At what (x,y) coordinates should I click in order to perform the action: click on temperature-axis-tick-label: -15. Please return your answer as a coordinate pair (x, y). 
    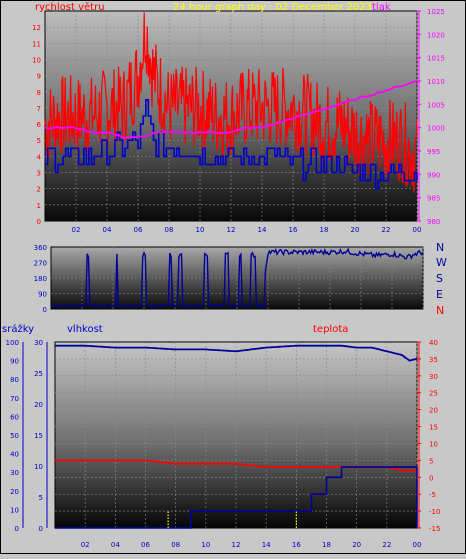
    Looking at the image, I should click on (434, 529).